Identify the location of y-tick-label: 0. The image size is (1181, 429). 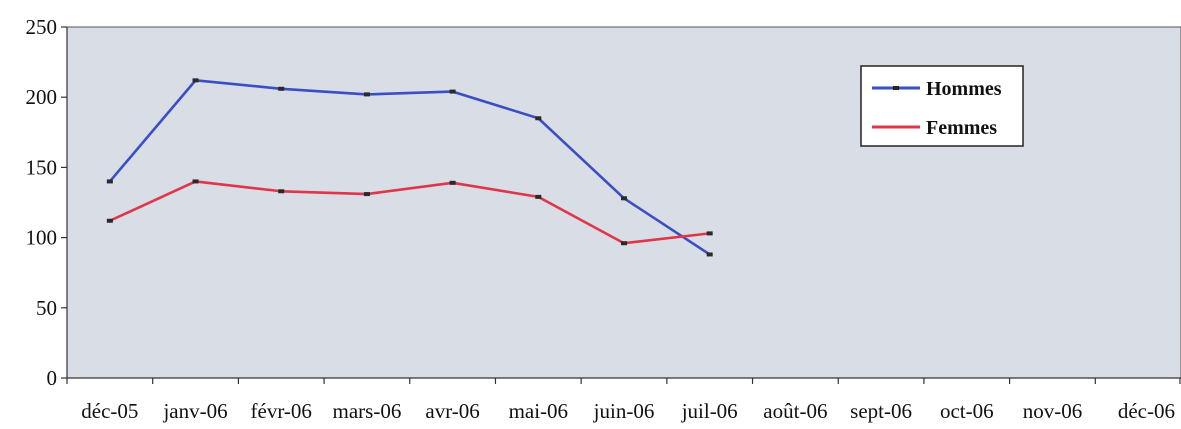
(52, 378).